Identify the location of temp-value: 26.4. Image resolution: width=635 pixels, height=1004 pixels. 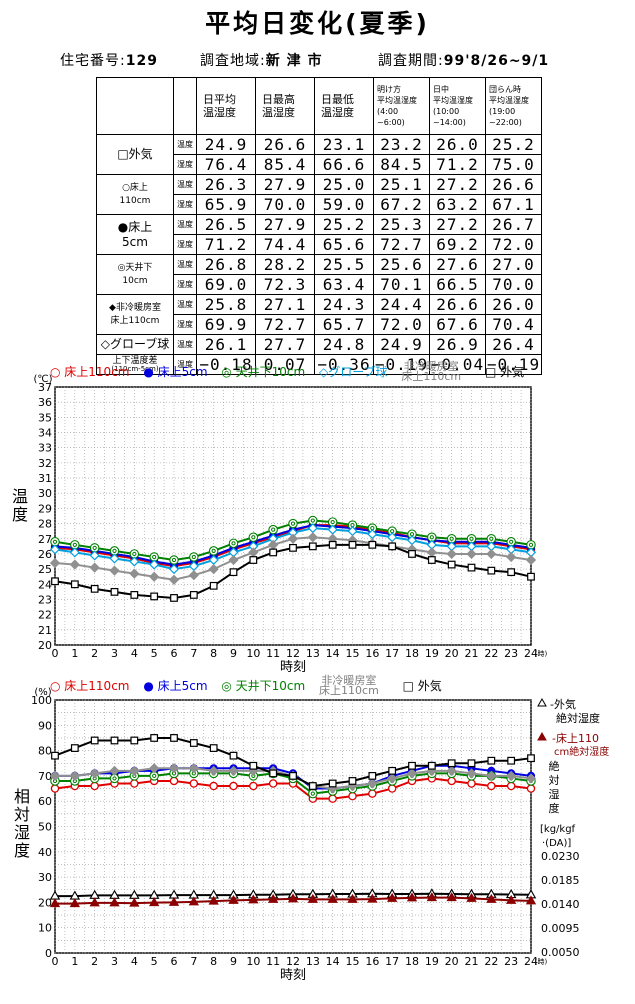
(513, 344).